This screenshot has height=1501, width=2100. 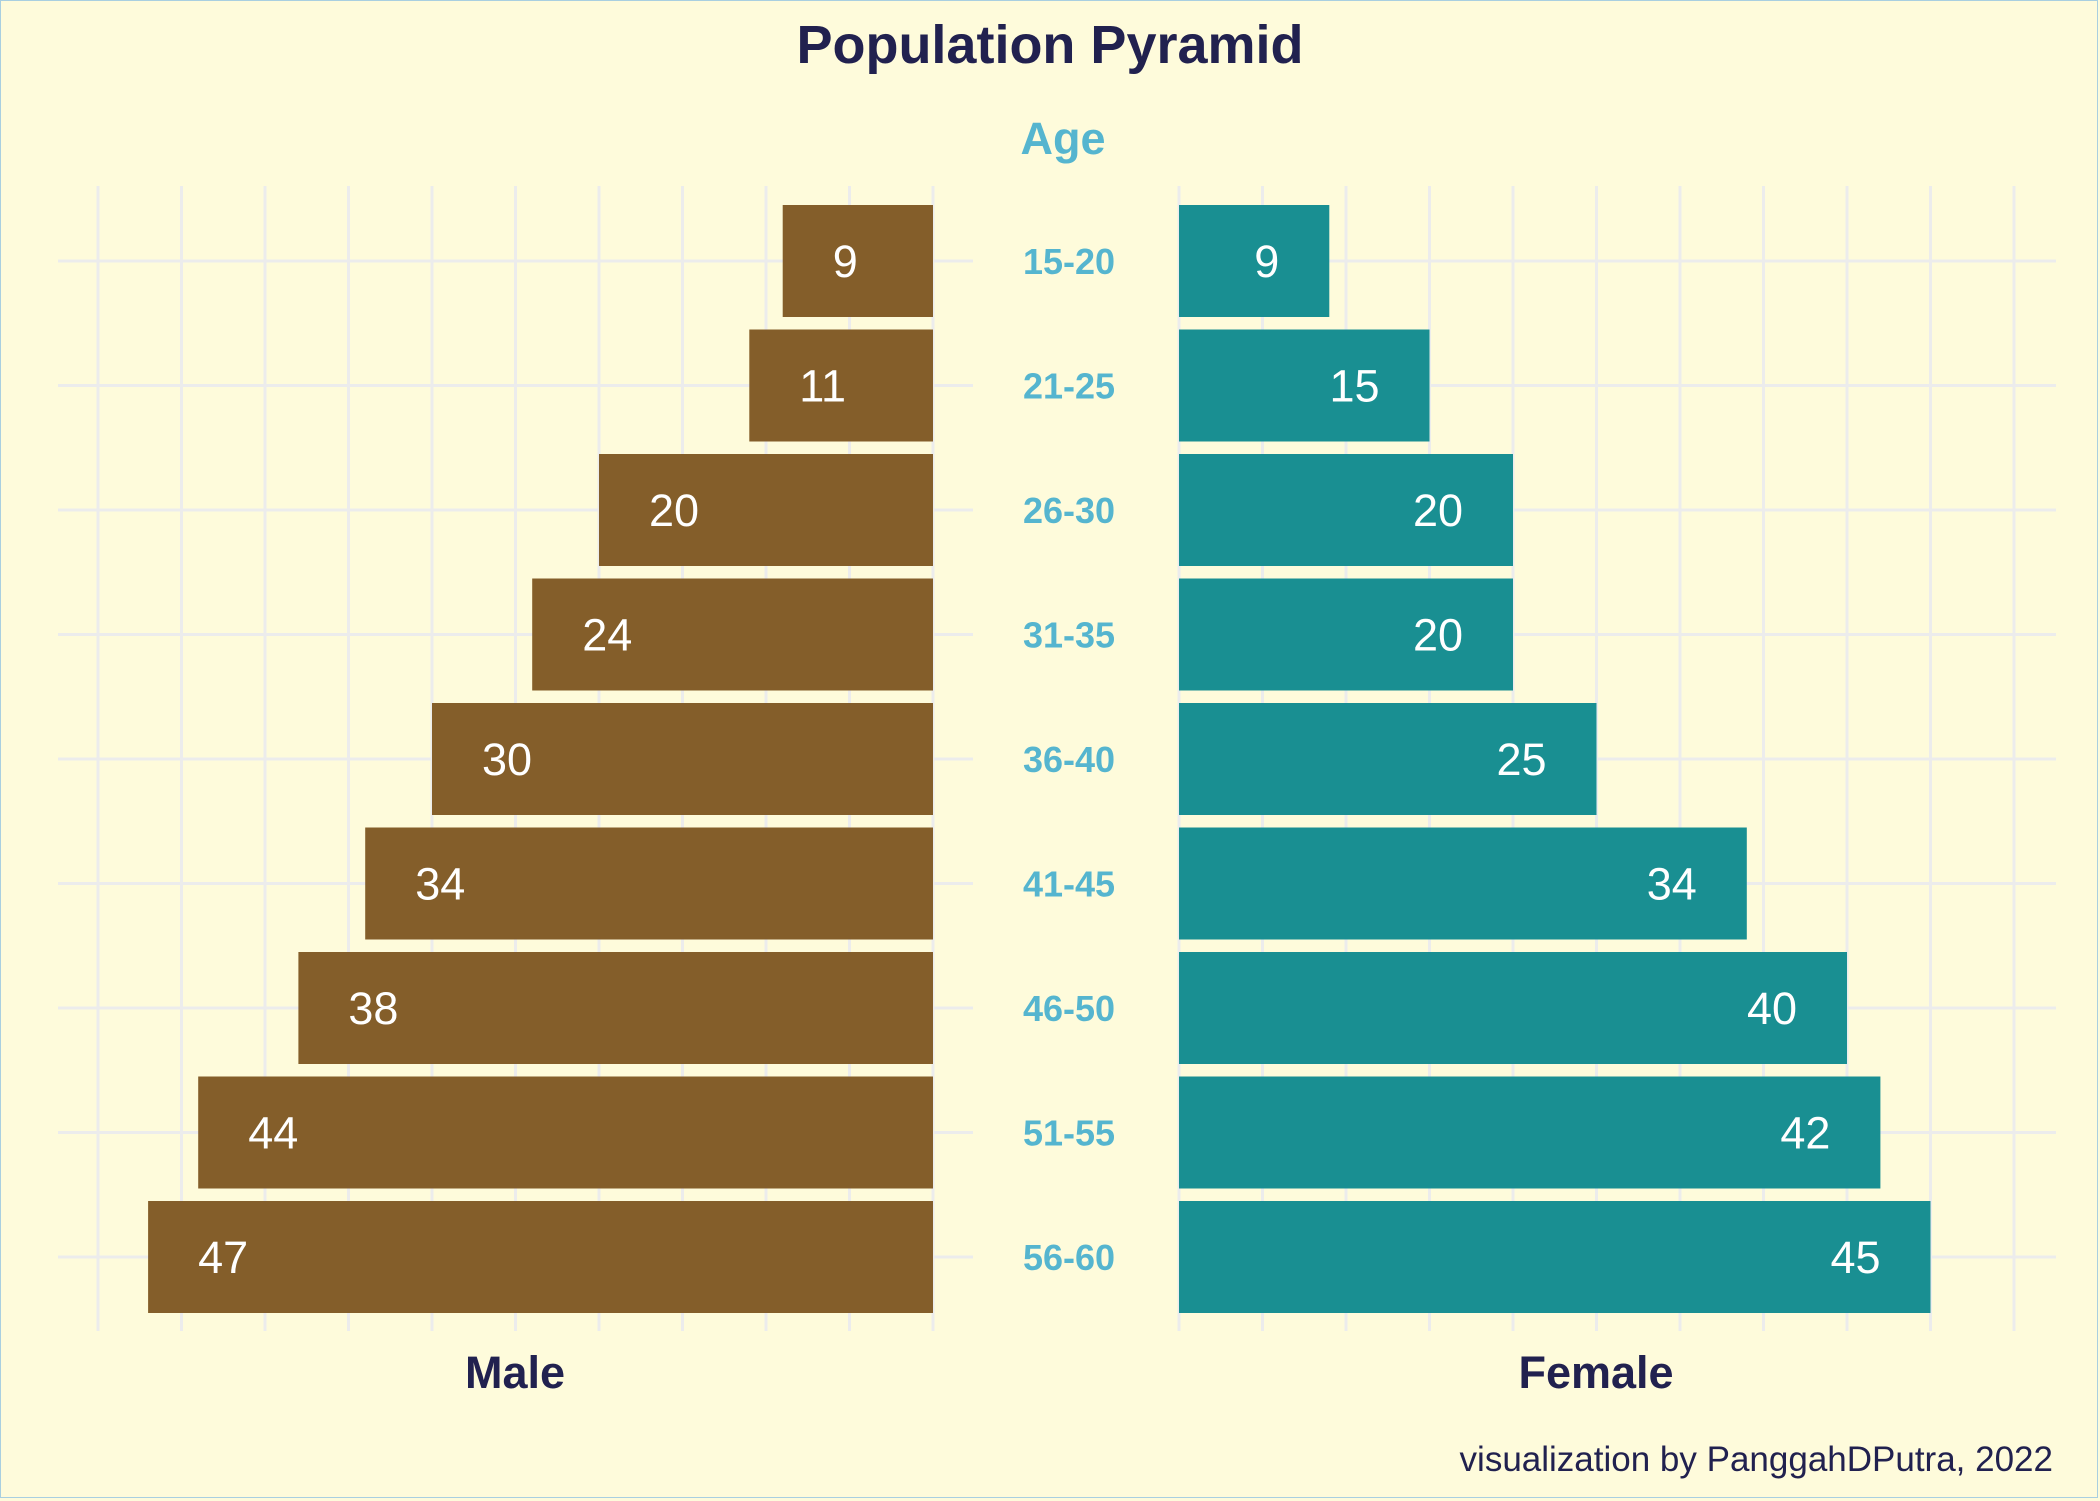 I want to click on male-value-label: 38, so click(x=373, y=1008).